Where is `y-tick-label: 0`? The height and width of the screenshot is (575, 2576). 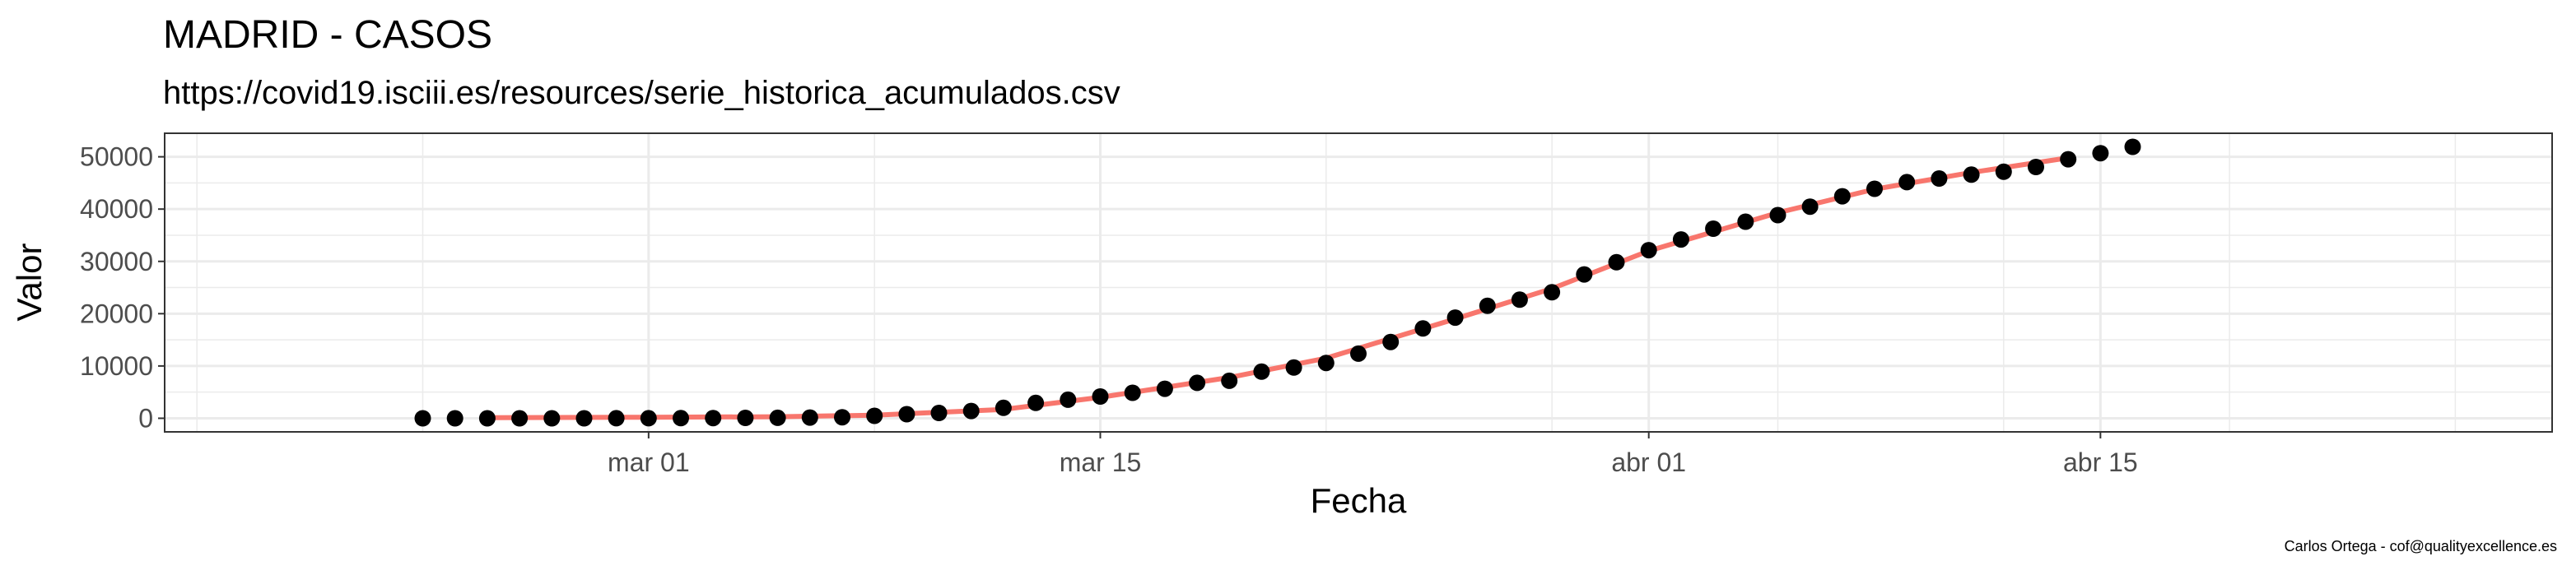
y-tick-label: 0 is located at coordinates (145, 418).